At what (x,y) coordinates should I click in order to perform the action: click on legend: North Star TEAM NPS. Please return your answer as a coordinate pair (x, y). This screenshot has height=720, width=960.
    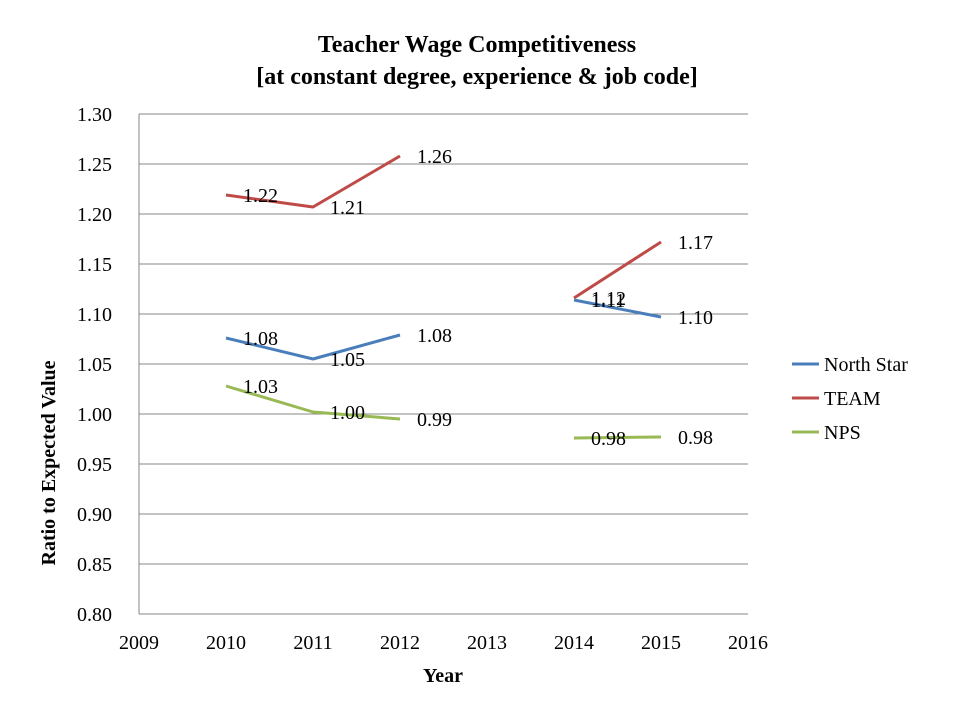
    Looking at the image, I should click on (850, 399).